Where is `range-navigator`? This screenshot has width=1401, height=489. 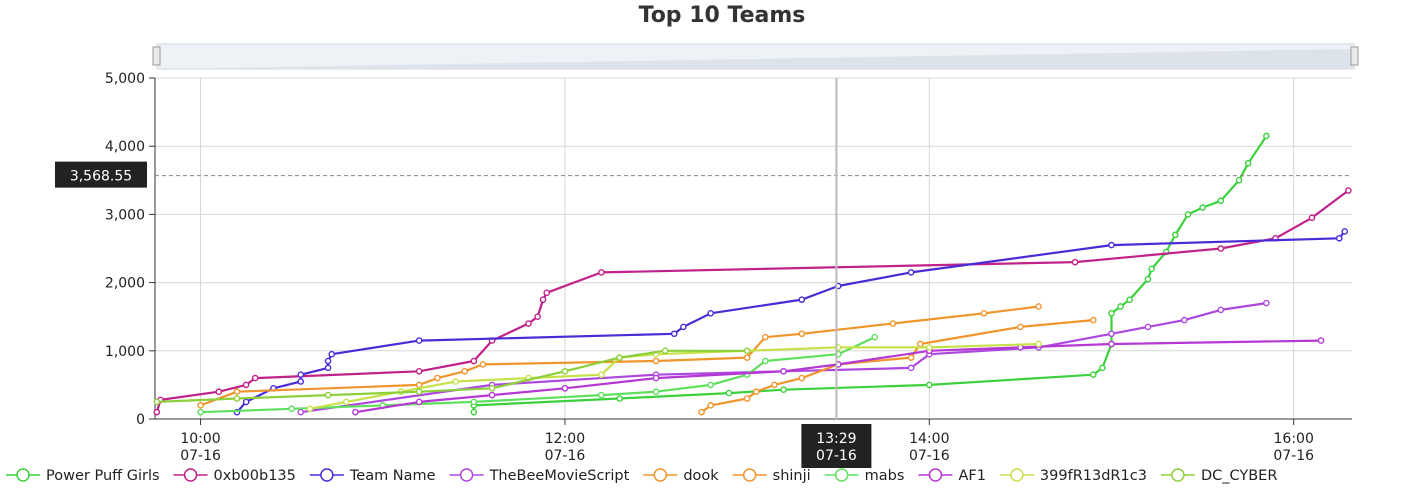
range-navigator is located at coordinates (755, 56).